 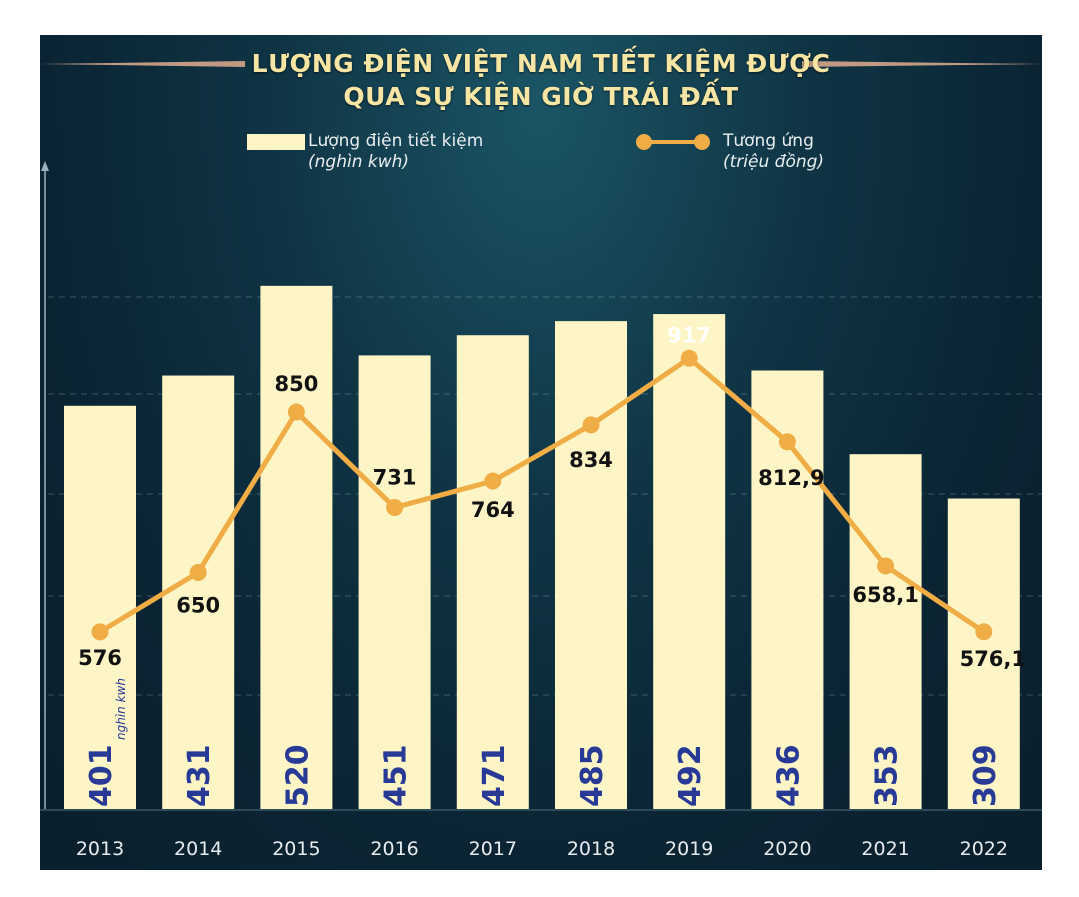 What do you see at coordinates (492, 572) in the screenshot?
I see `bar-2017` at bounding box center [492, 572].